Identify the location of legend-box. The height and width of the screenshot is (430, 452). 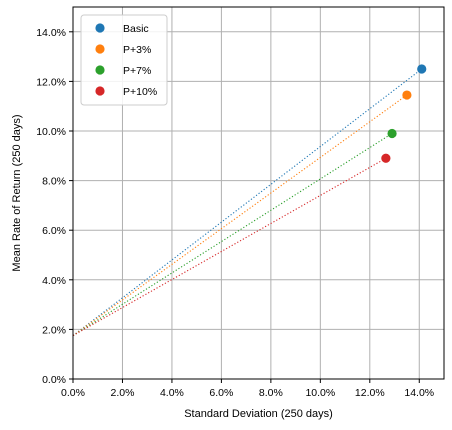
(124, 60).